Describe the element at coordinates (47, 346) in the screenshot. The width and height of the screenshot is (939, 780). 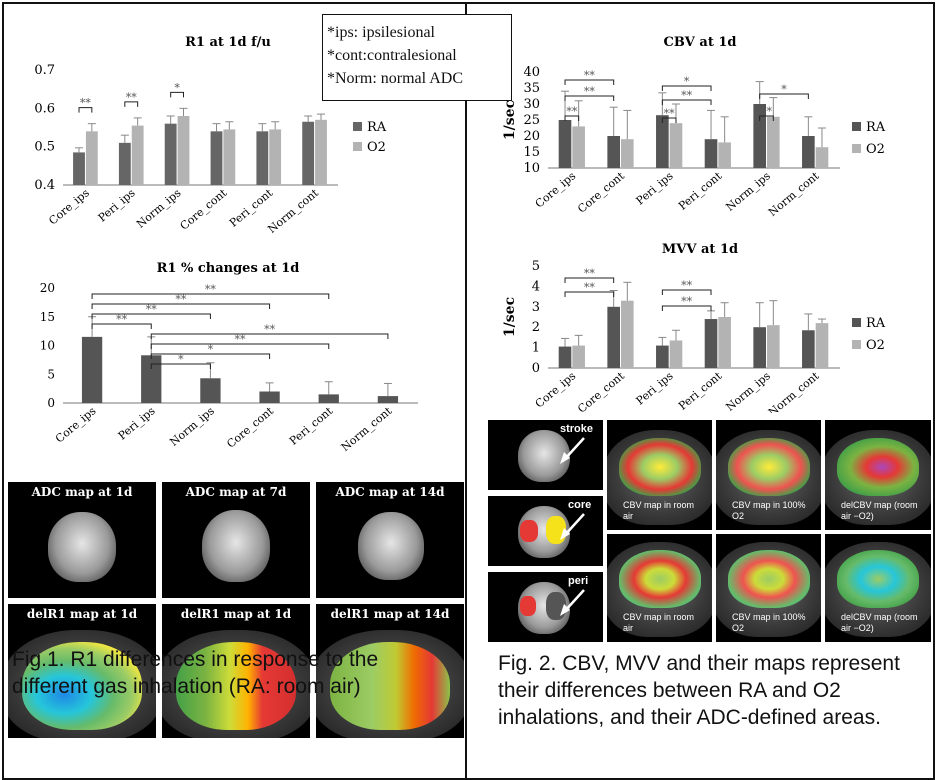
I see `y-tick-label: 10` at that location.